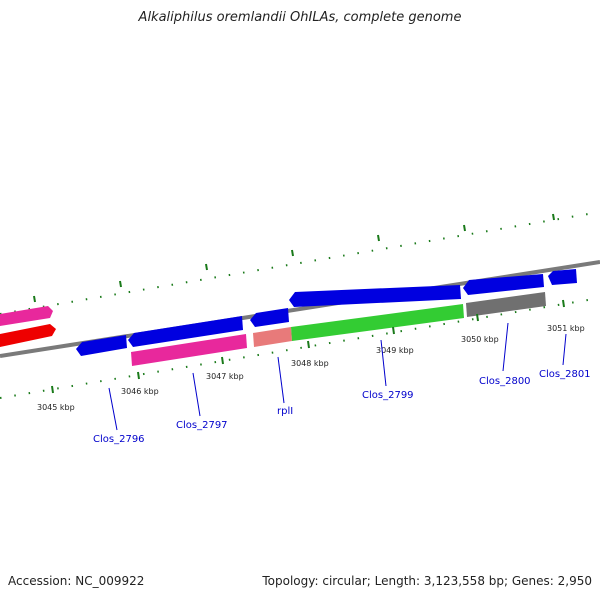 The height and width of the screenshot is (600, 600). Describe the element at coordinates (189, 350) in the screenshot. I see `gene-bar-pink` at that location.